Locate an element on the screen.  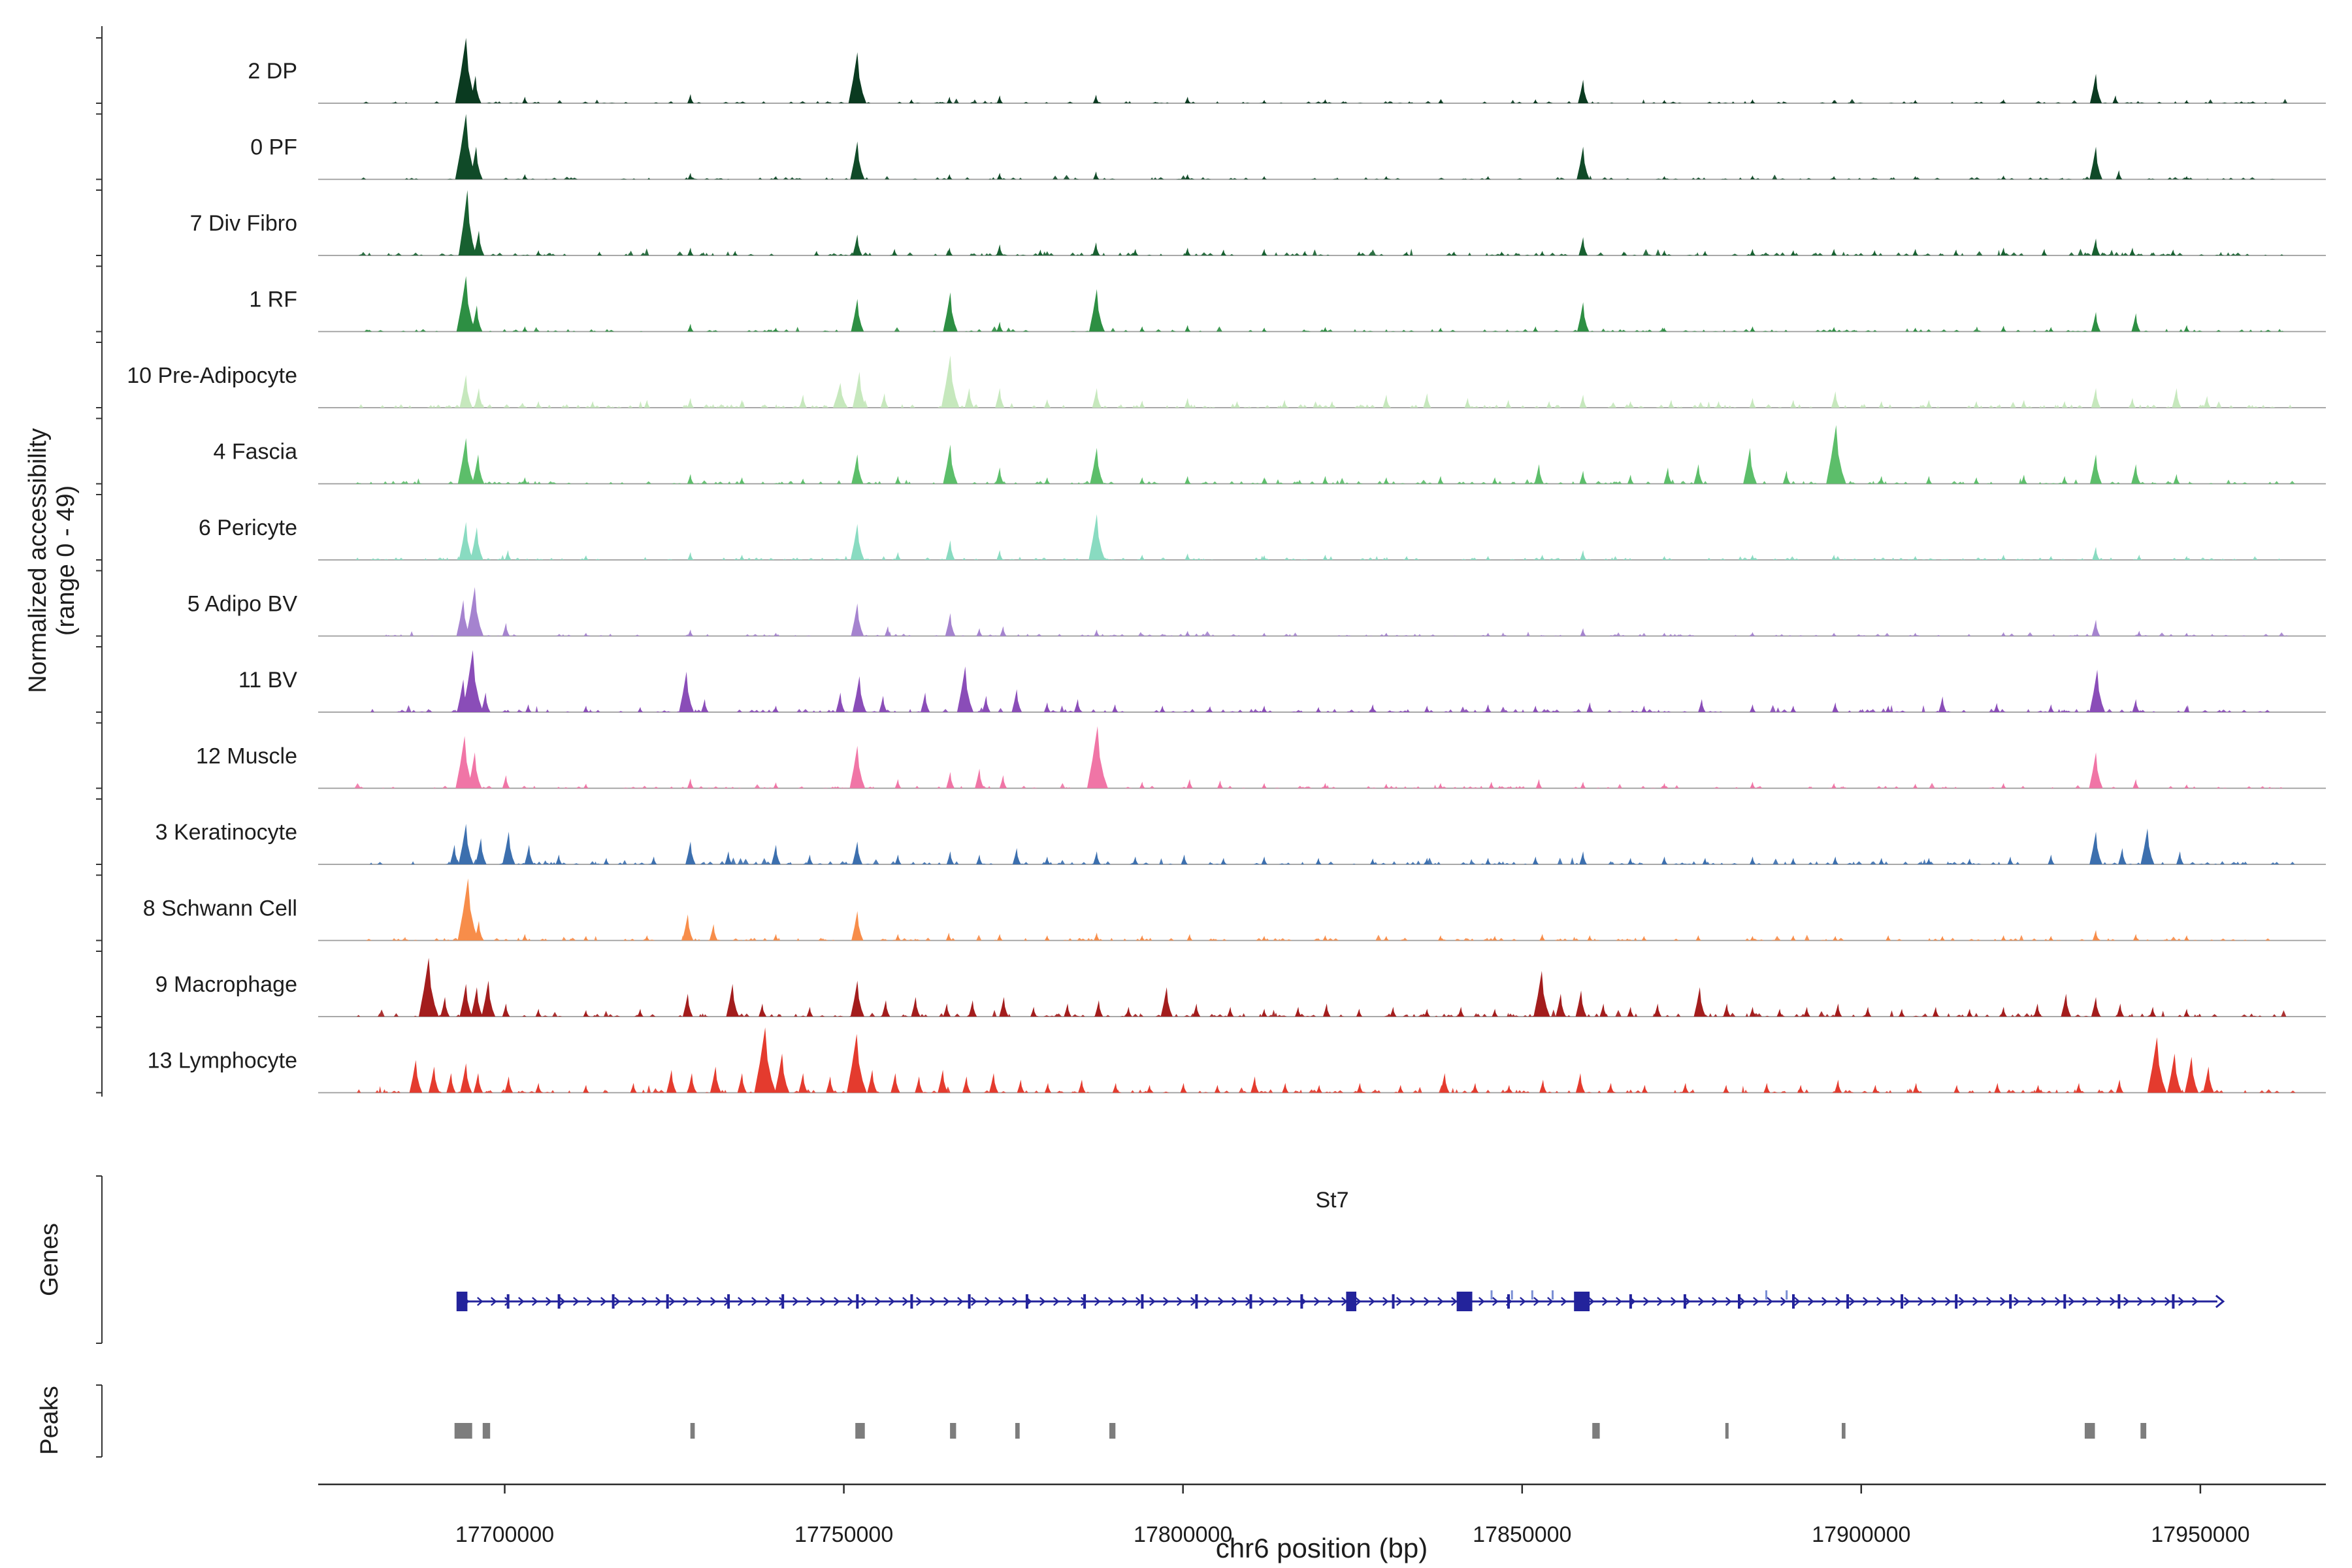
gene-strand-chevrons is located at coordinates (1330, 1301).